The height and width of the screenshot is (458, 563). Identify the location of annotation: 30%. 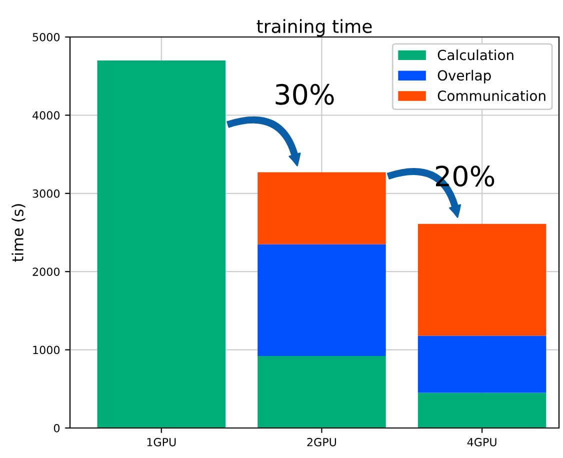
(305, 94).